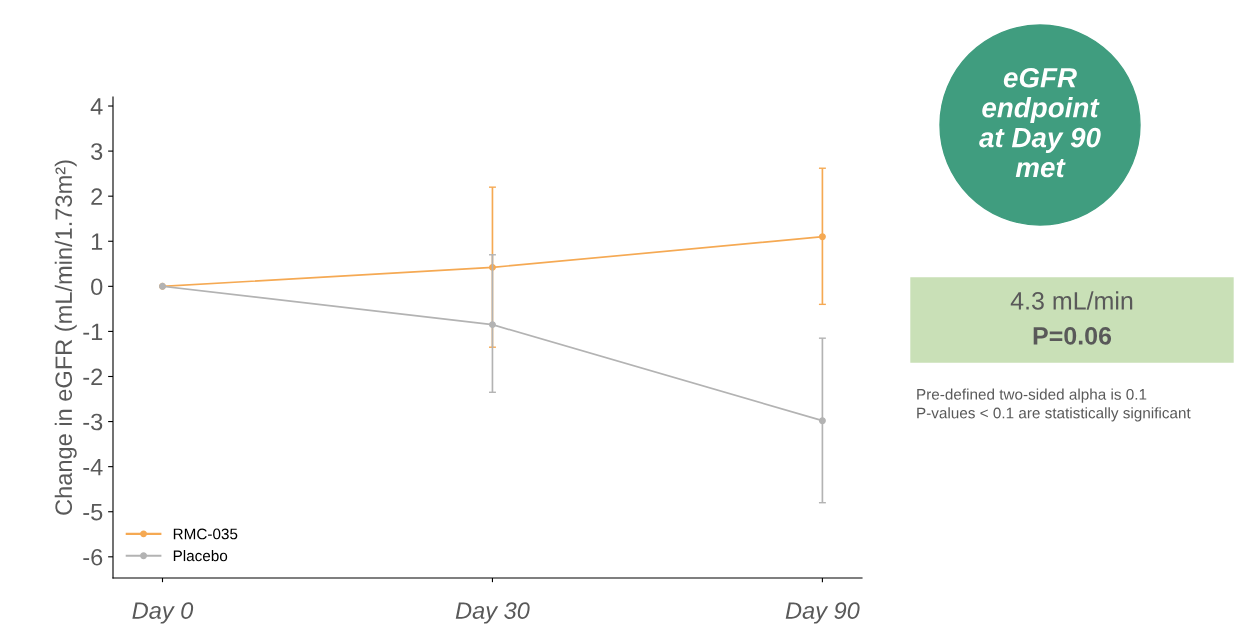 Image resolution: width=1242 pixels, height=625 pixels. I want to click on x-tick-label: Day 0, so click(163, 613).